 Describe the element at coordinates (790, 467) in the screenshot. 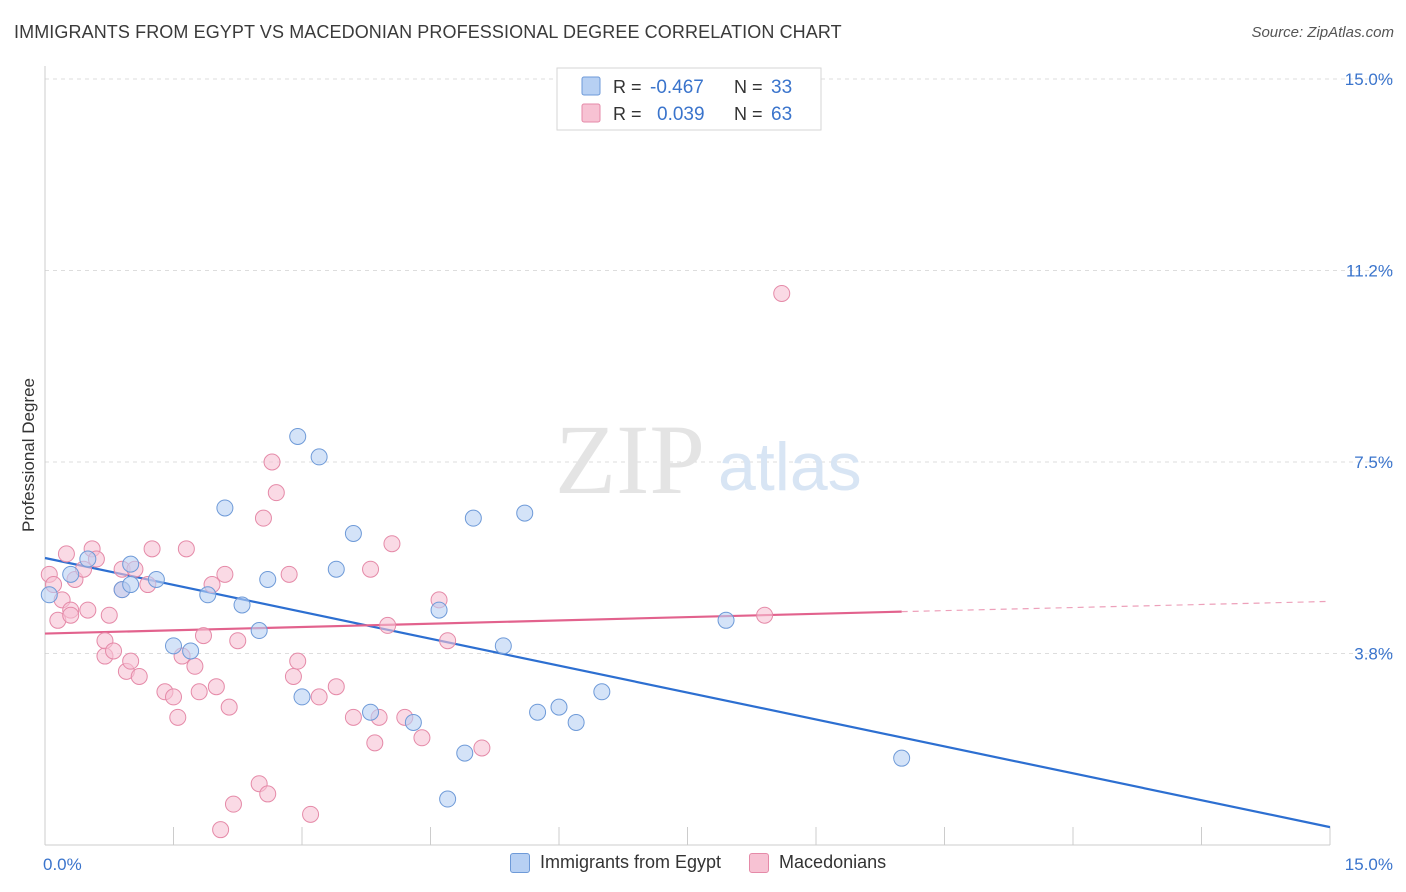

I see `watermark-atlas: atlas` at that location.